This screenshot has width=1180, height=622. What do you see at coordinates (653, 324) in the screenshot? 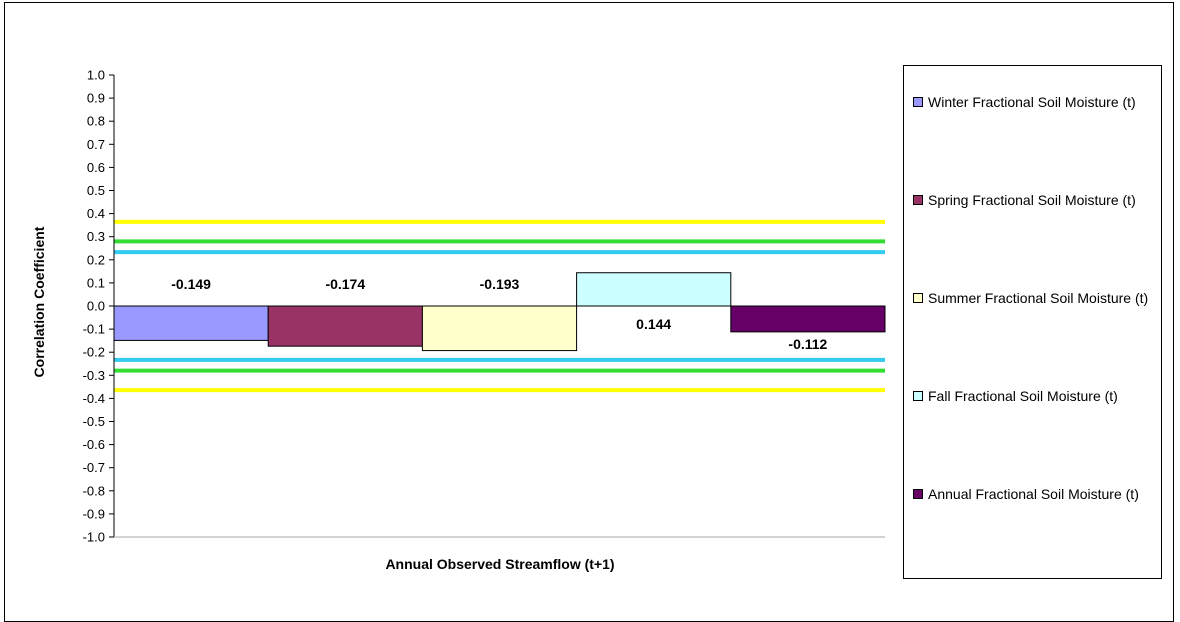
I see `data-label-4: 0.144` at bounding box center [653, 324].